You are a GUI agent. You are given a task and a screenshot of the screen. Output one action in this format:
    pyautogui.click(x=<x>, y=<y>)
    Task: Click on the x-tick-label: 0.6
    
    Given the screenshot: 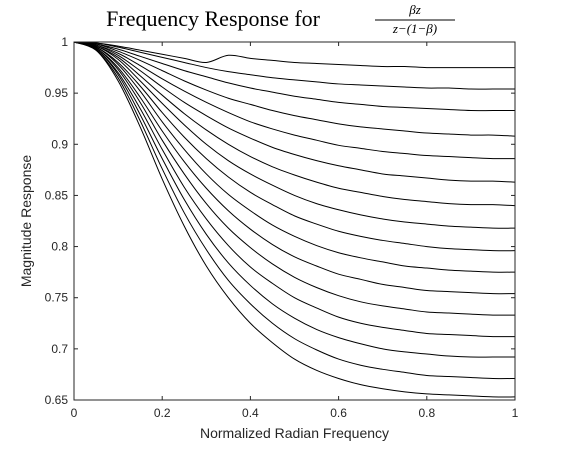 What is the action you would take?
    pyautogui.click(x=338, y=413)
    